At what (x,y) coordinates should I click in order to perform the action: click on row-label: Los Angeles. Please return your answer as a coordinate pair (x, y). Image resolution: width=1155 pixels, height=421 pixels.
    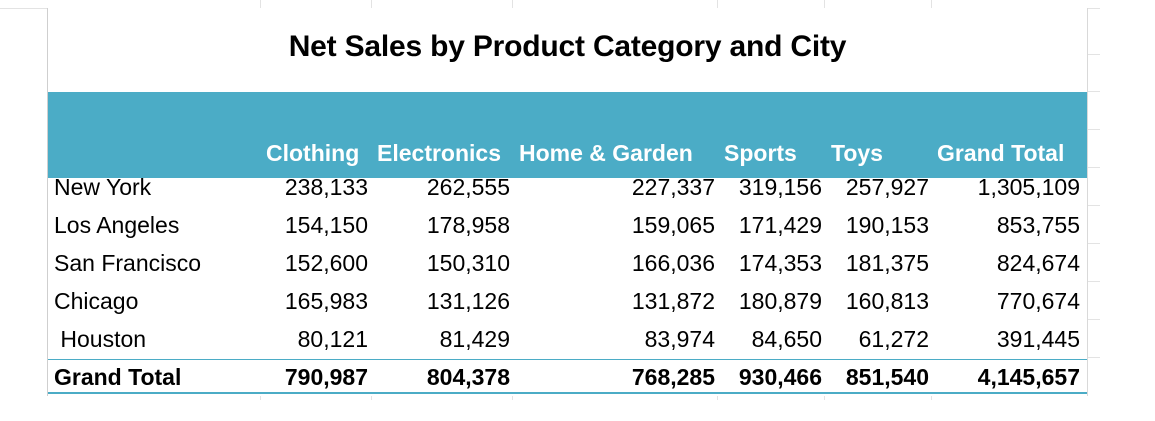
    Looking at the image, I should click on (117, 225).